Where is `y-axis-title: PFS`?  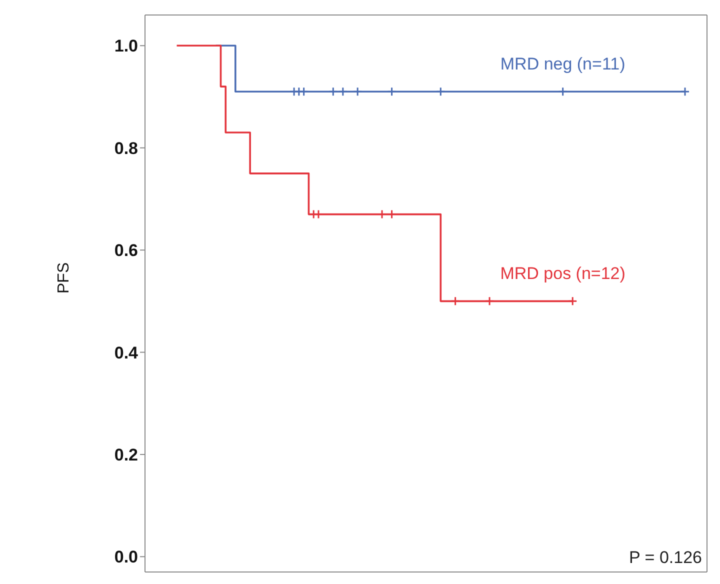
y-axis-title: PFS is located at coordinates (64, 278).